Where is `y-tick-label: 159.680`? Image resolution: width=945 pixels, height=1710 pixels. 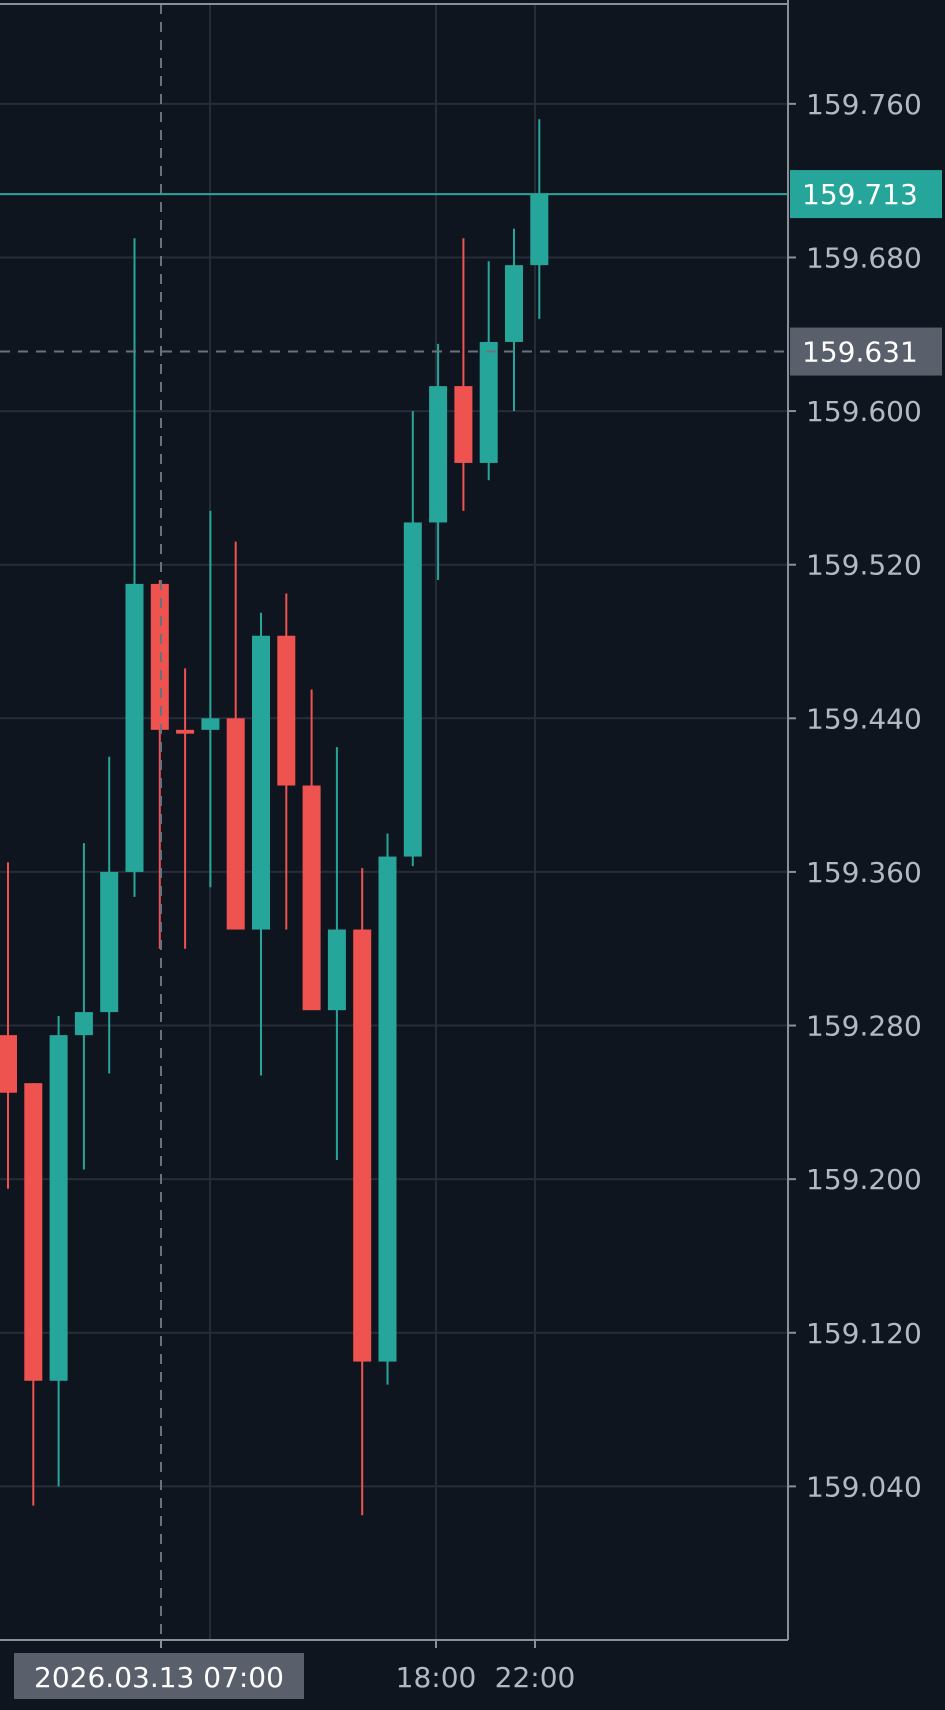 y-tick-label: 159.680 is located at coordinates (864, 257).